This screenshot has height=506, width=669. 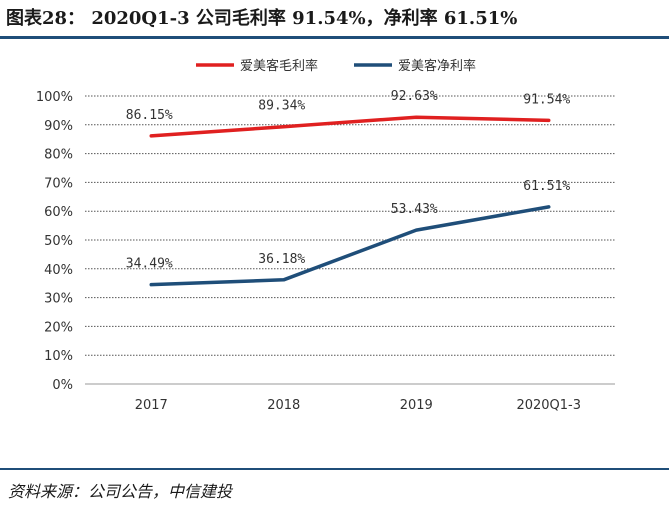 I want to click on bottom-rule, so click(x=334, y=469).